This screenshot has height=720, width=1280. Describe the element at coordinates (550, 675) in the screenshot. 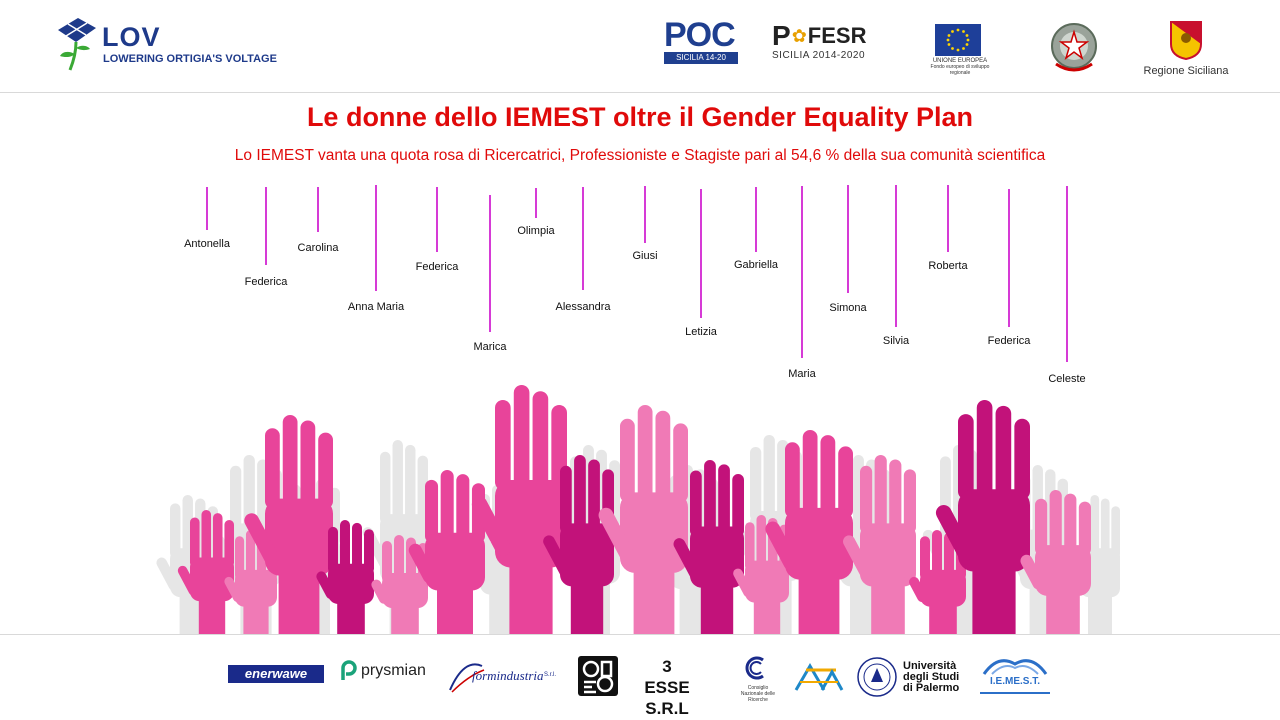

I see `formindustria-suffix: S.r.l.` at that location.